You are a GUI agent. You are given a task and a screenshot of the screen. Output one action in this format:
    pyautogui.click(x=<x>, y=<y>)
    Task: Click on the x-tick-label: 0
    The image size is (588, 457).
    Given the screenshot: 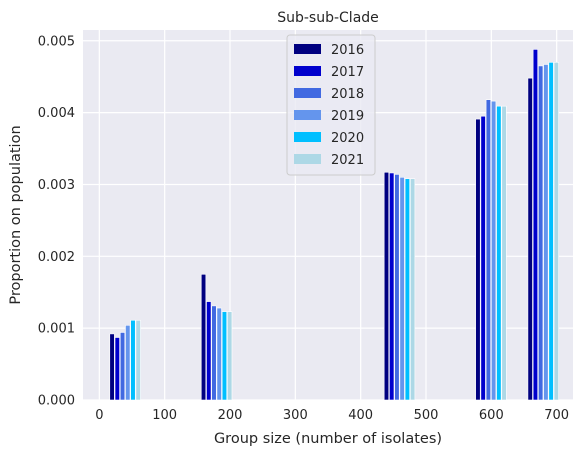 What is the action you would take?
    pyautogui.click(x=99, y=415)
    